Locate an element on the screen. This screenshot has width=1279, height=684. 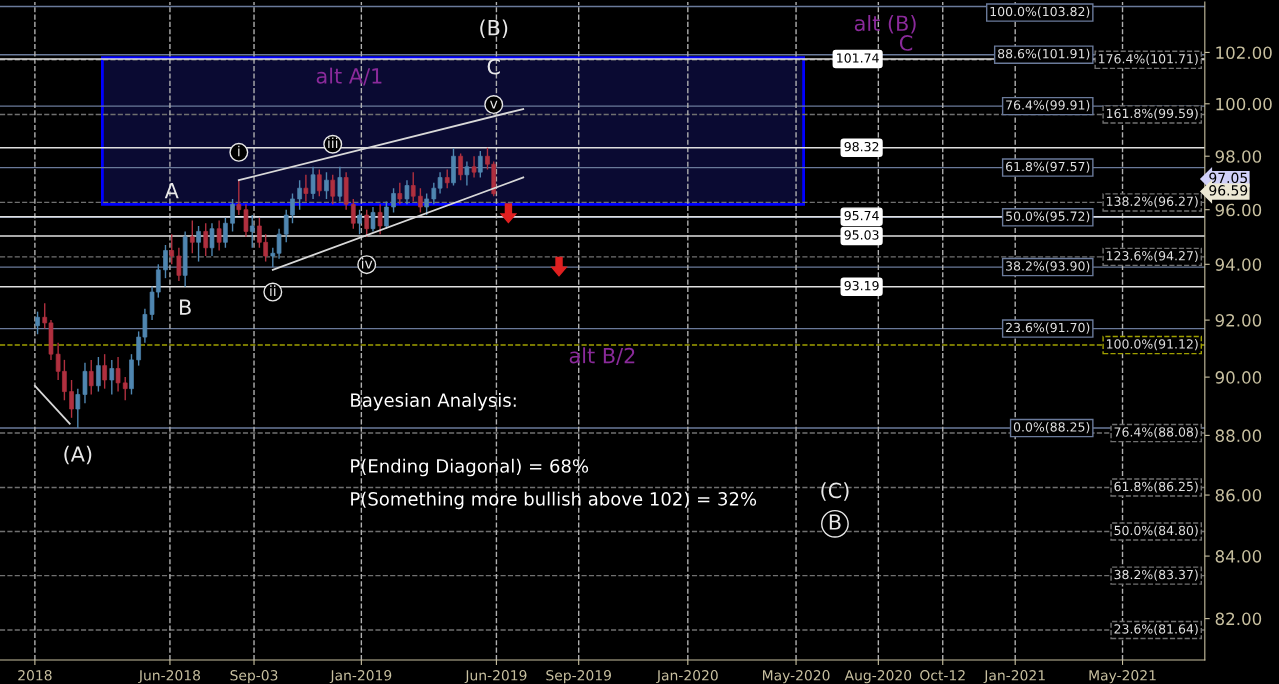
annotation: iv is located at coordinates (367, 263).